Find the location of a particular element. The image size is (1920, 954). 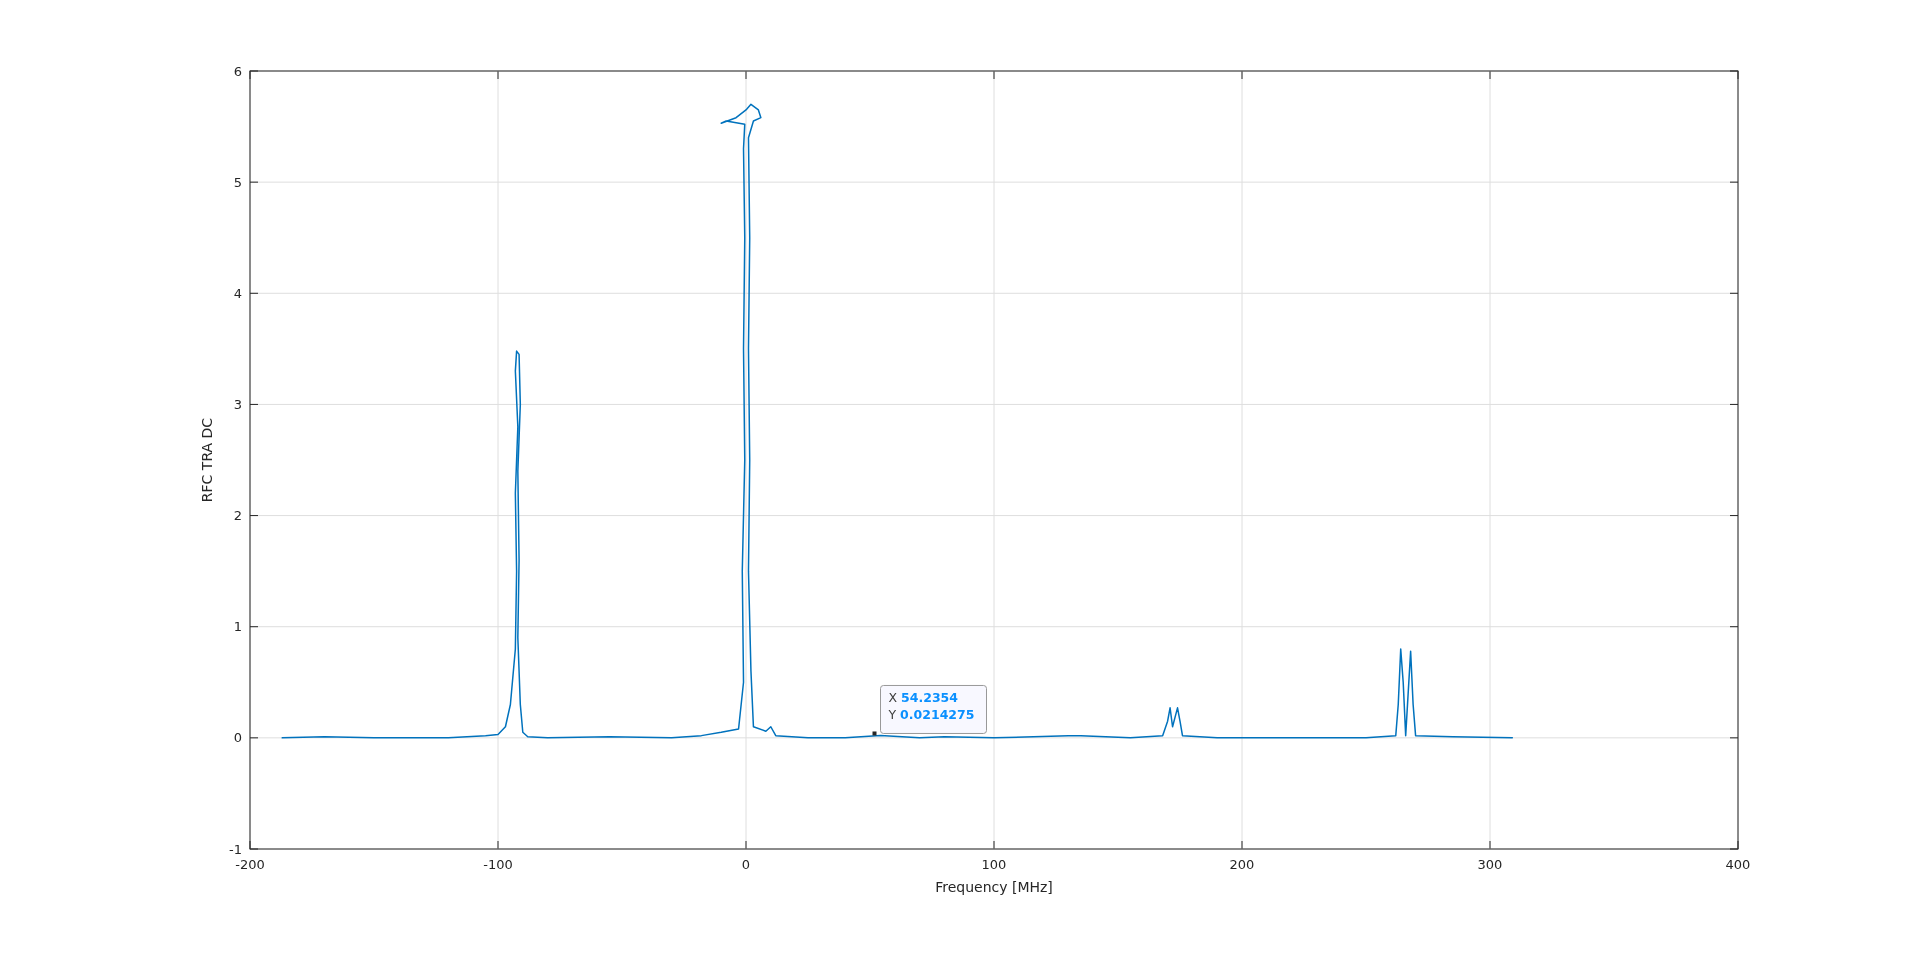

y-tick-label: 4 is located at coordinates (237, 293).